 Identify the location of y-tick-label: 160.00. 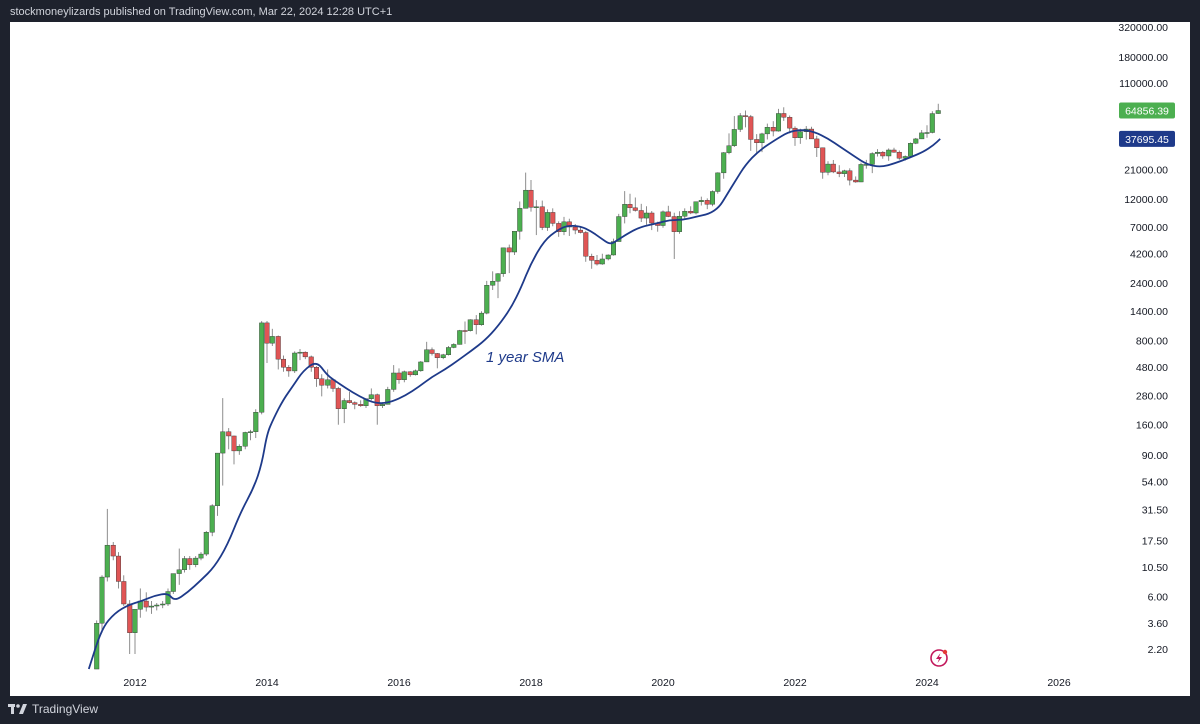
(1152, 426).